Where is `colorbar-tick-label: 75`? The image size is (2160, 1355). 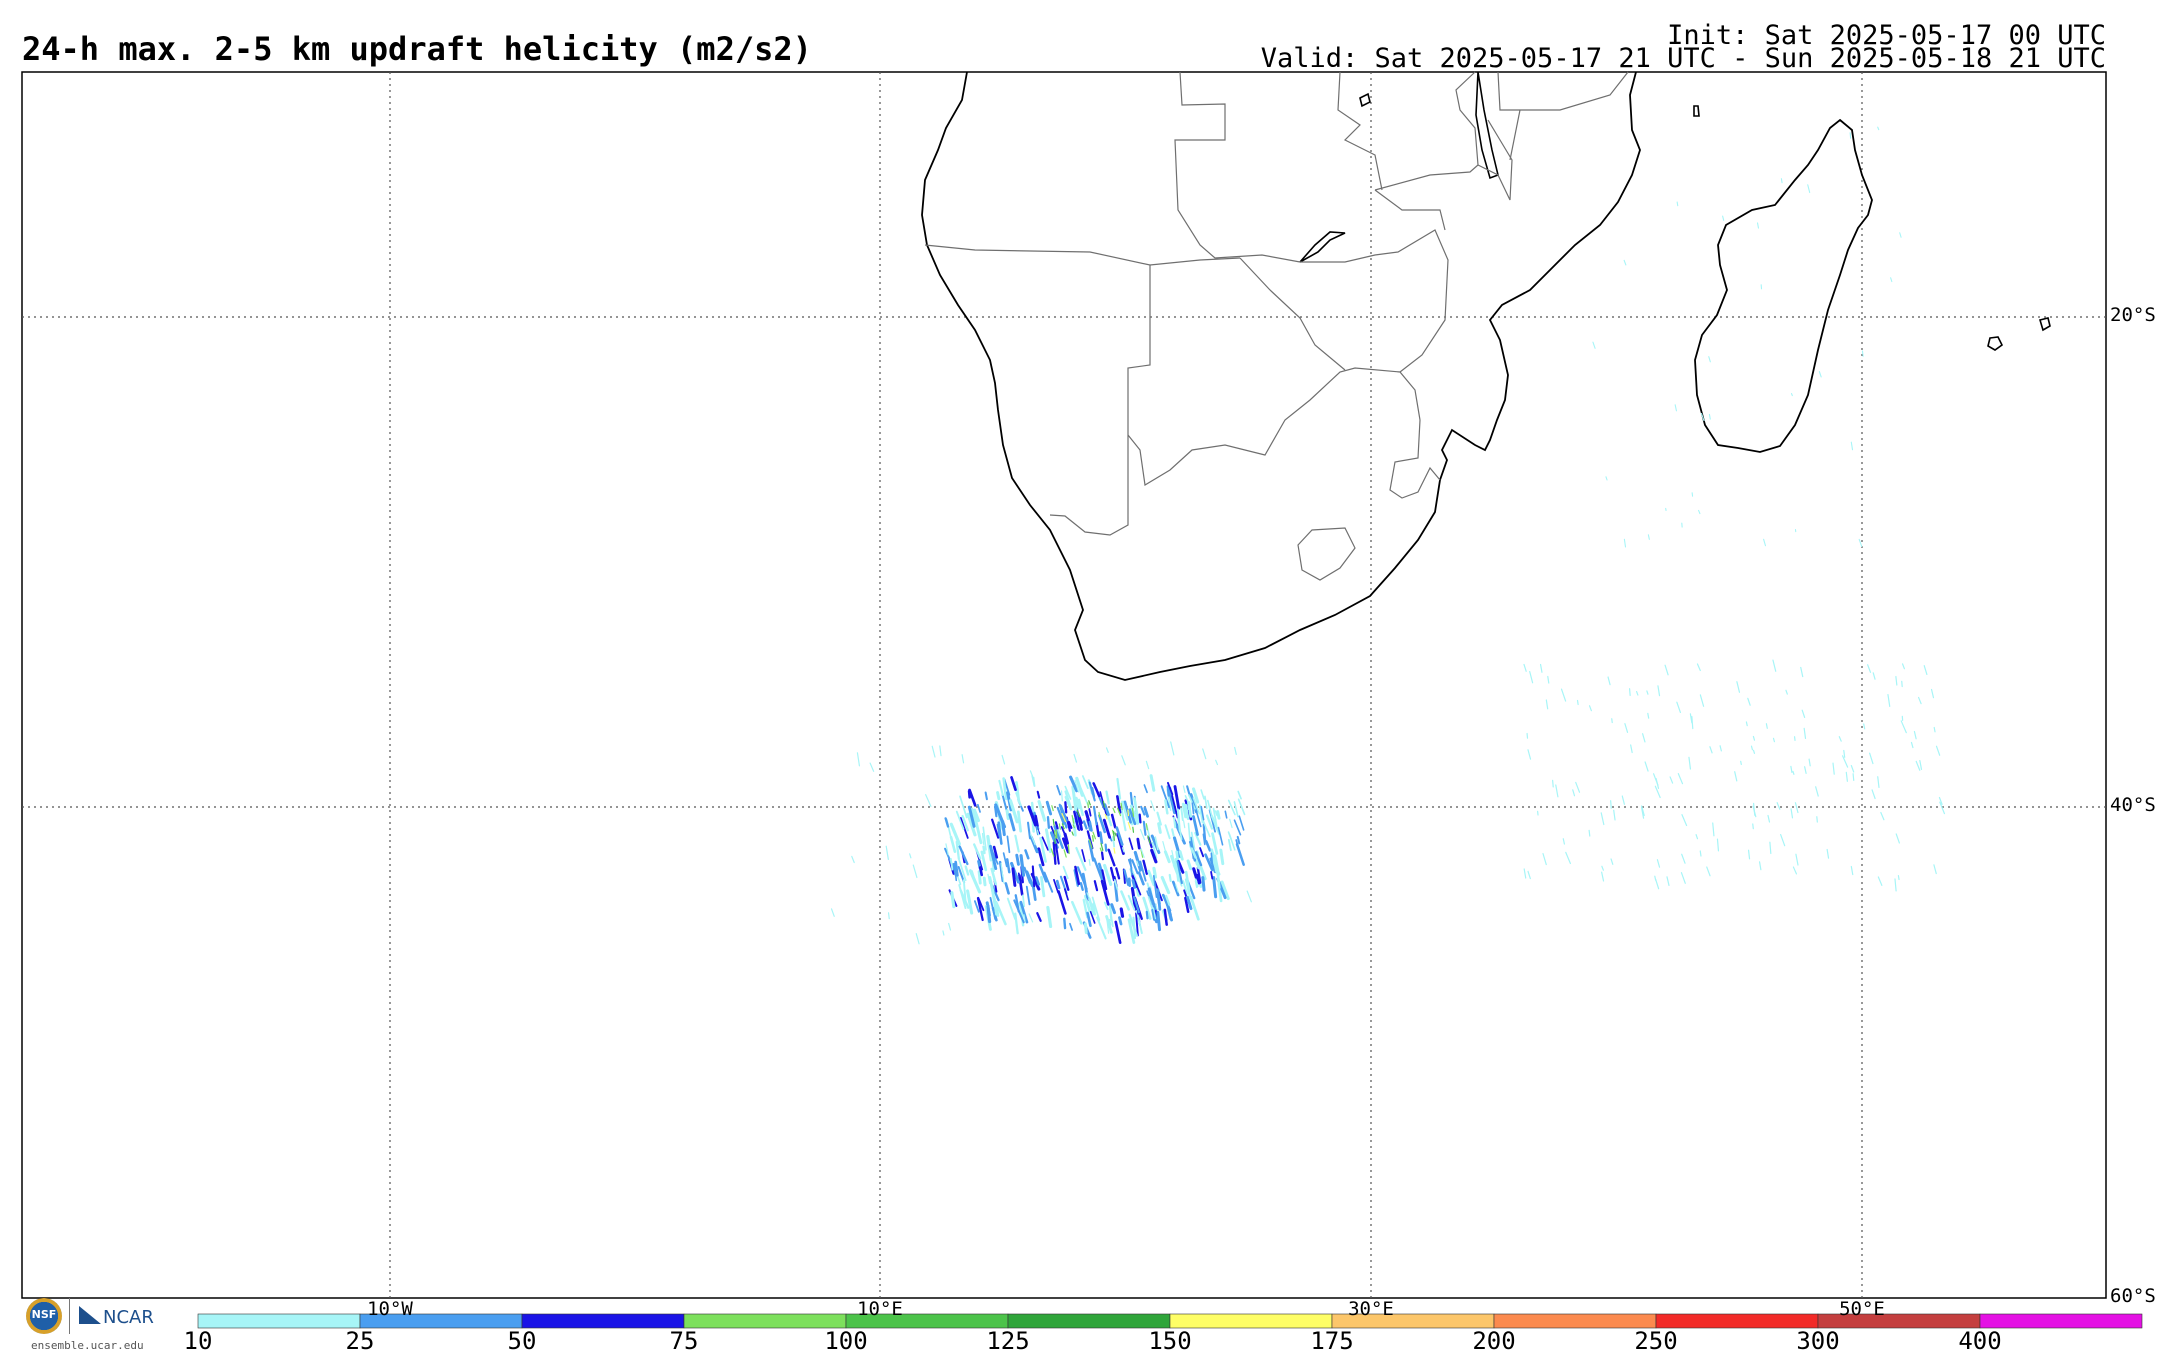 colorbar-tick-label: 75 is located at coordinates (684, 1341).